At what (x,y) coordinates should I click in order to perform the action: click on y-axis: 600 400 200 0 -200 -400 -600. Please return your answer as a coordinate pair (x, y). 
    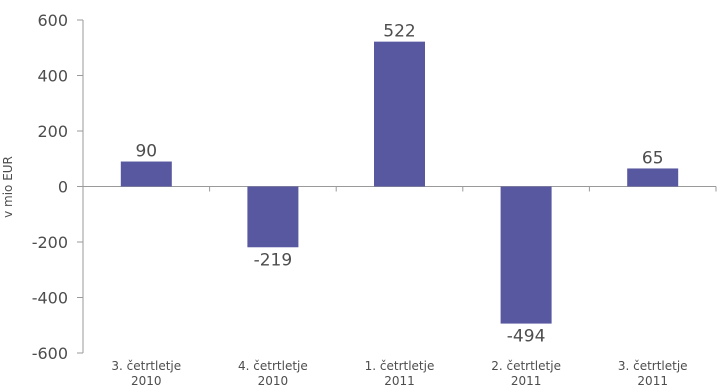
    Looking at the image, I should click on (58, 187).